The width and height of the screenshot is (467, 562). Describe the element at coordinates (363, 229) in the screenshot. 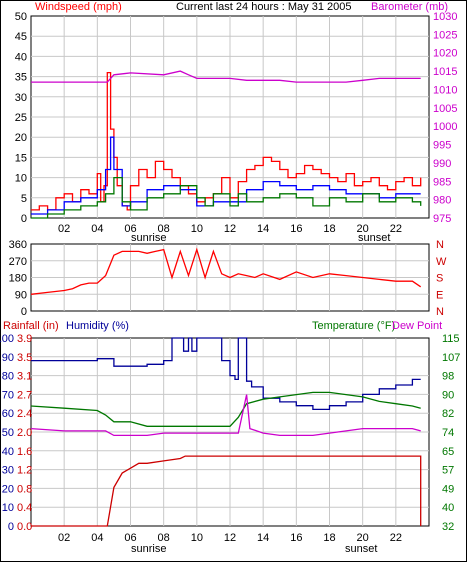

I see `wind-x-tick: 20` at that location.